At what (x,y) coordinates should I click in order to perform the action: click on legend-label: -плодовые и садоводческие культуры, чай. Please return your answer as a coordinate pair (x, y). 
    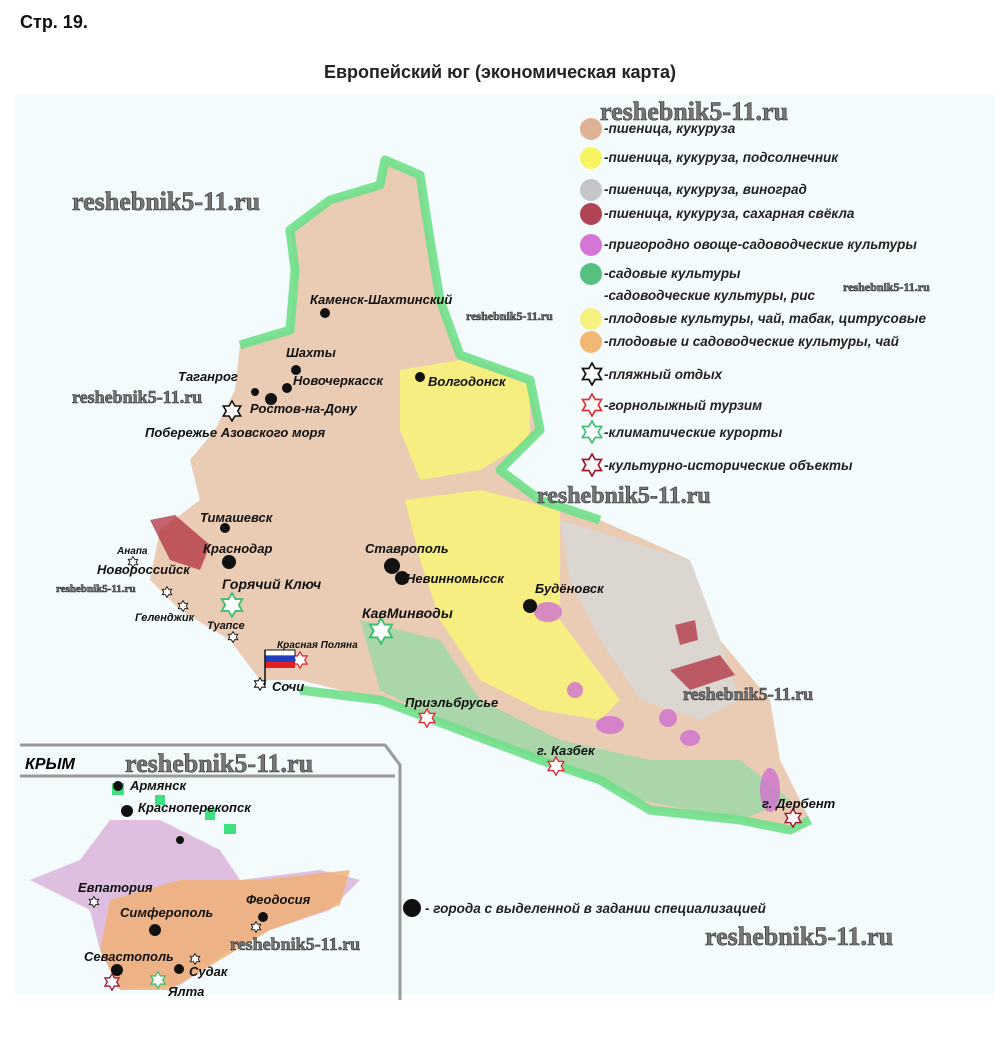
    Looking at the image, I should click on (752, 341).